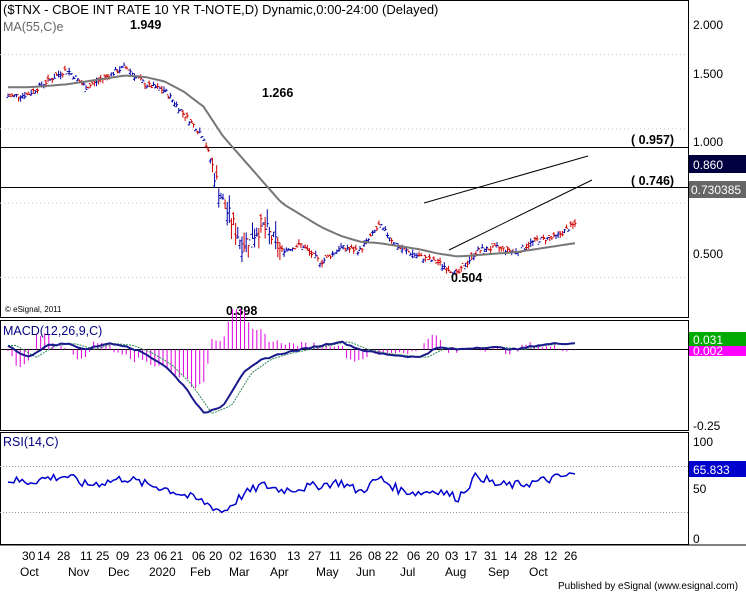  Describe the element at coordinates (236, 556) in the screenshot. I see `date-tick: 02` at that location.